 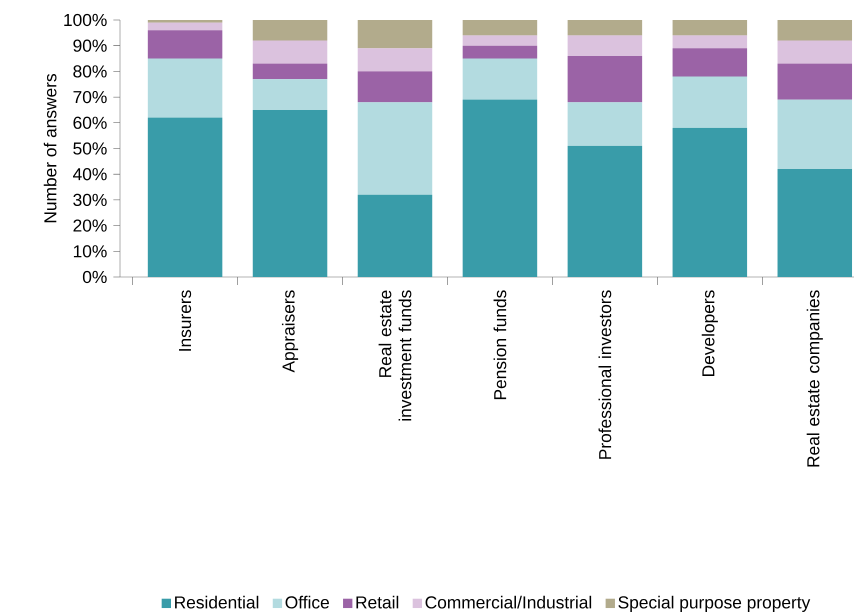 I want to click on y-tick-label: 90%, so click(x=90, y=46).